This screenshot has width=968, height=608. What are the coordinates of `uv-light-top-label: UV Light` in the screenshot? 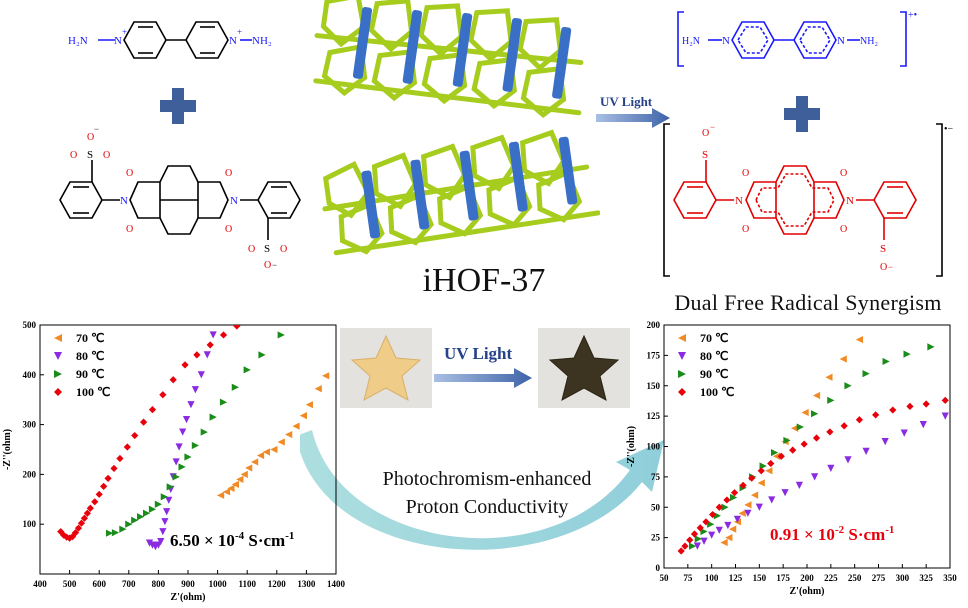 It's located at (626, 101).